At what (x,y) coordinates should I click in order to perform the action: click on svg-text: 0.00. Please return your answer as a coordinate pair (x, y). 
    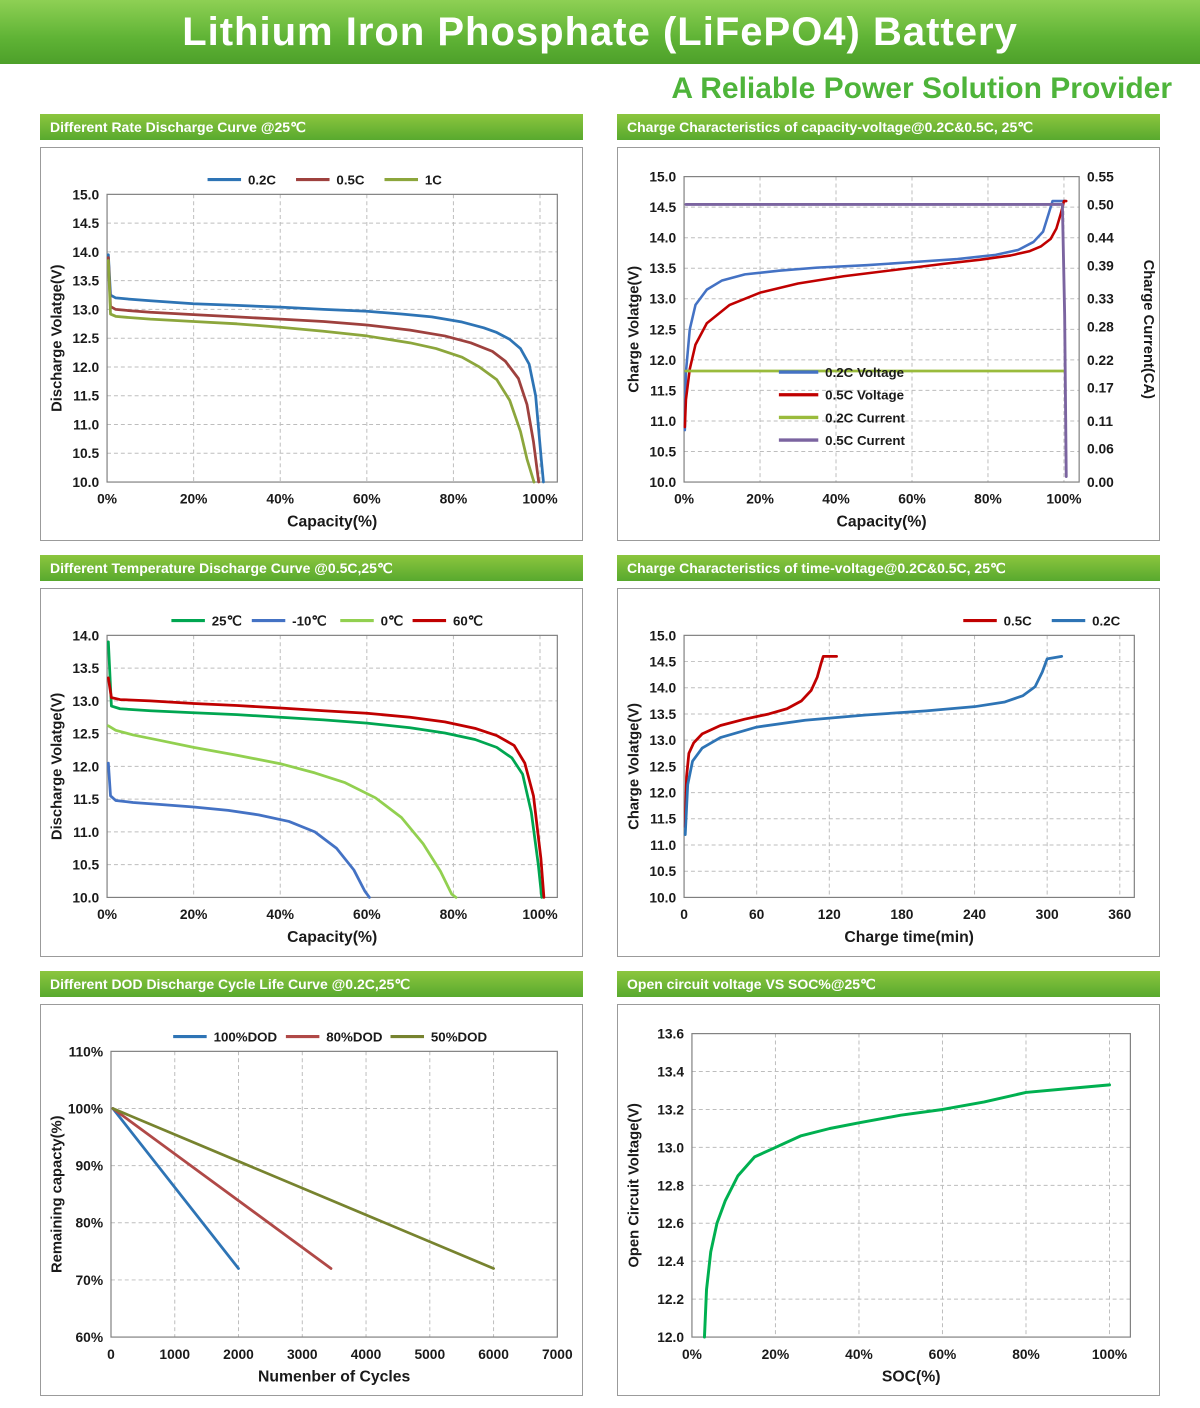
    Looking at the image, I should click on (1100, 482).